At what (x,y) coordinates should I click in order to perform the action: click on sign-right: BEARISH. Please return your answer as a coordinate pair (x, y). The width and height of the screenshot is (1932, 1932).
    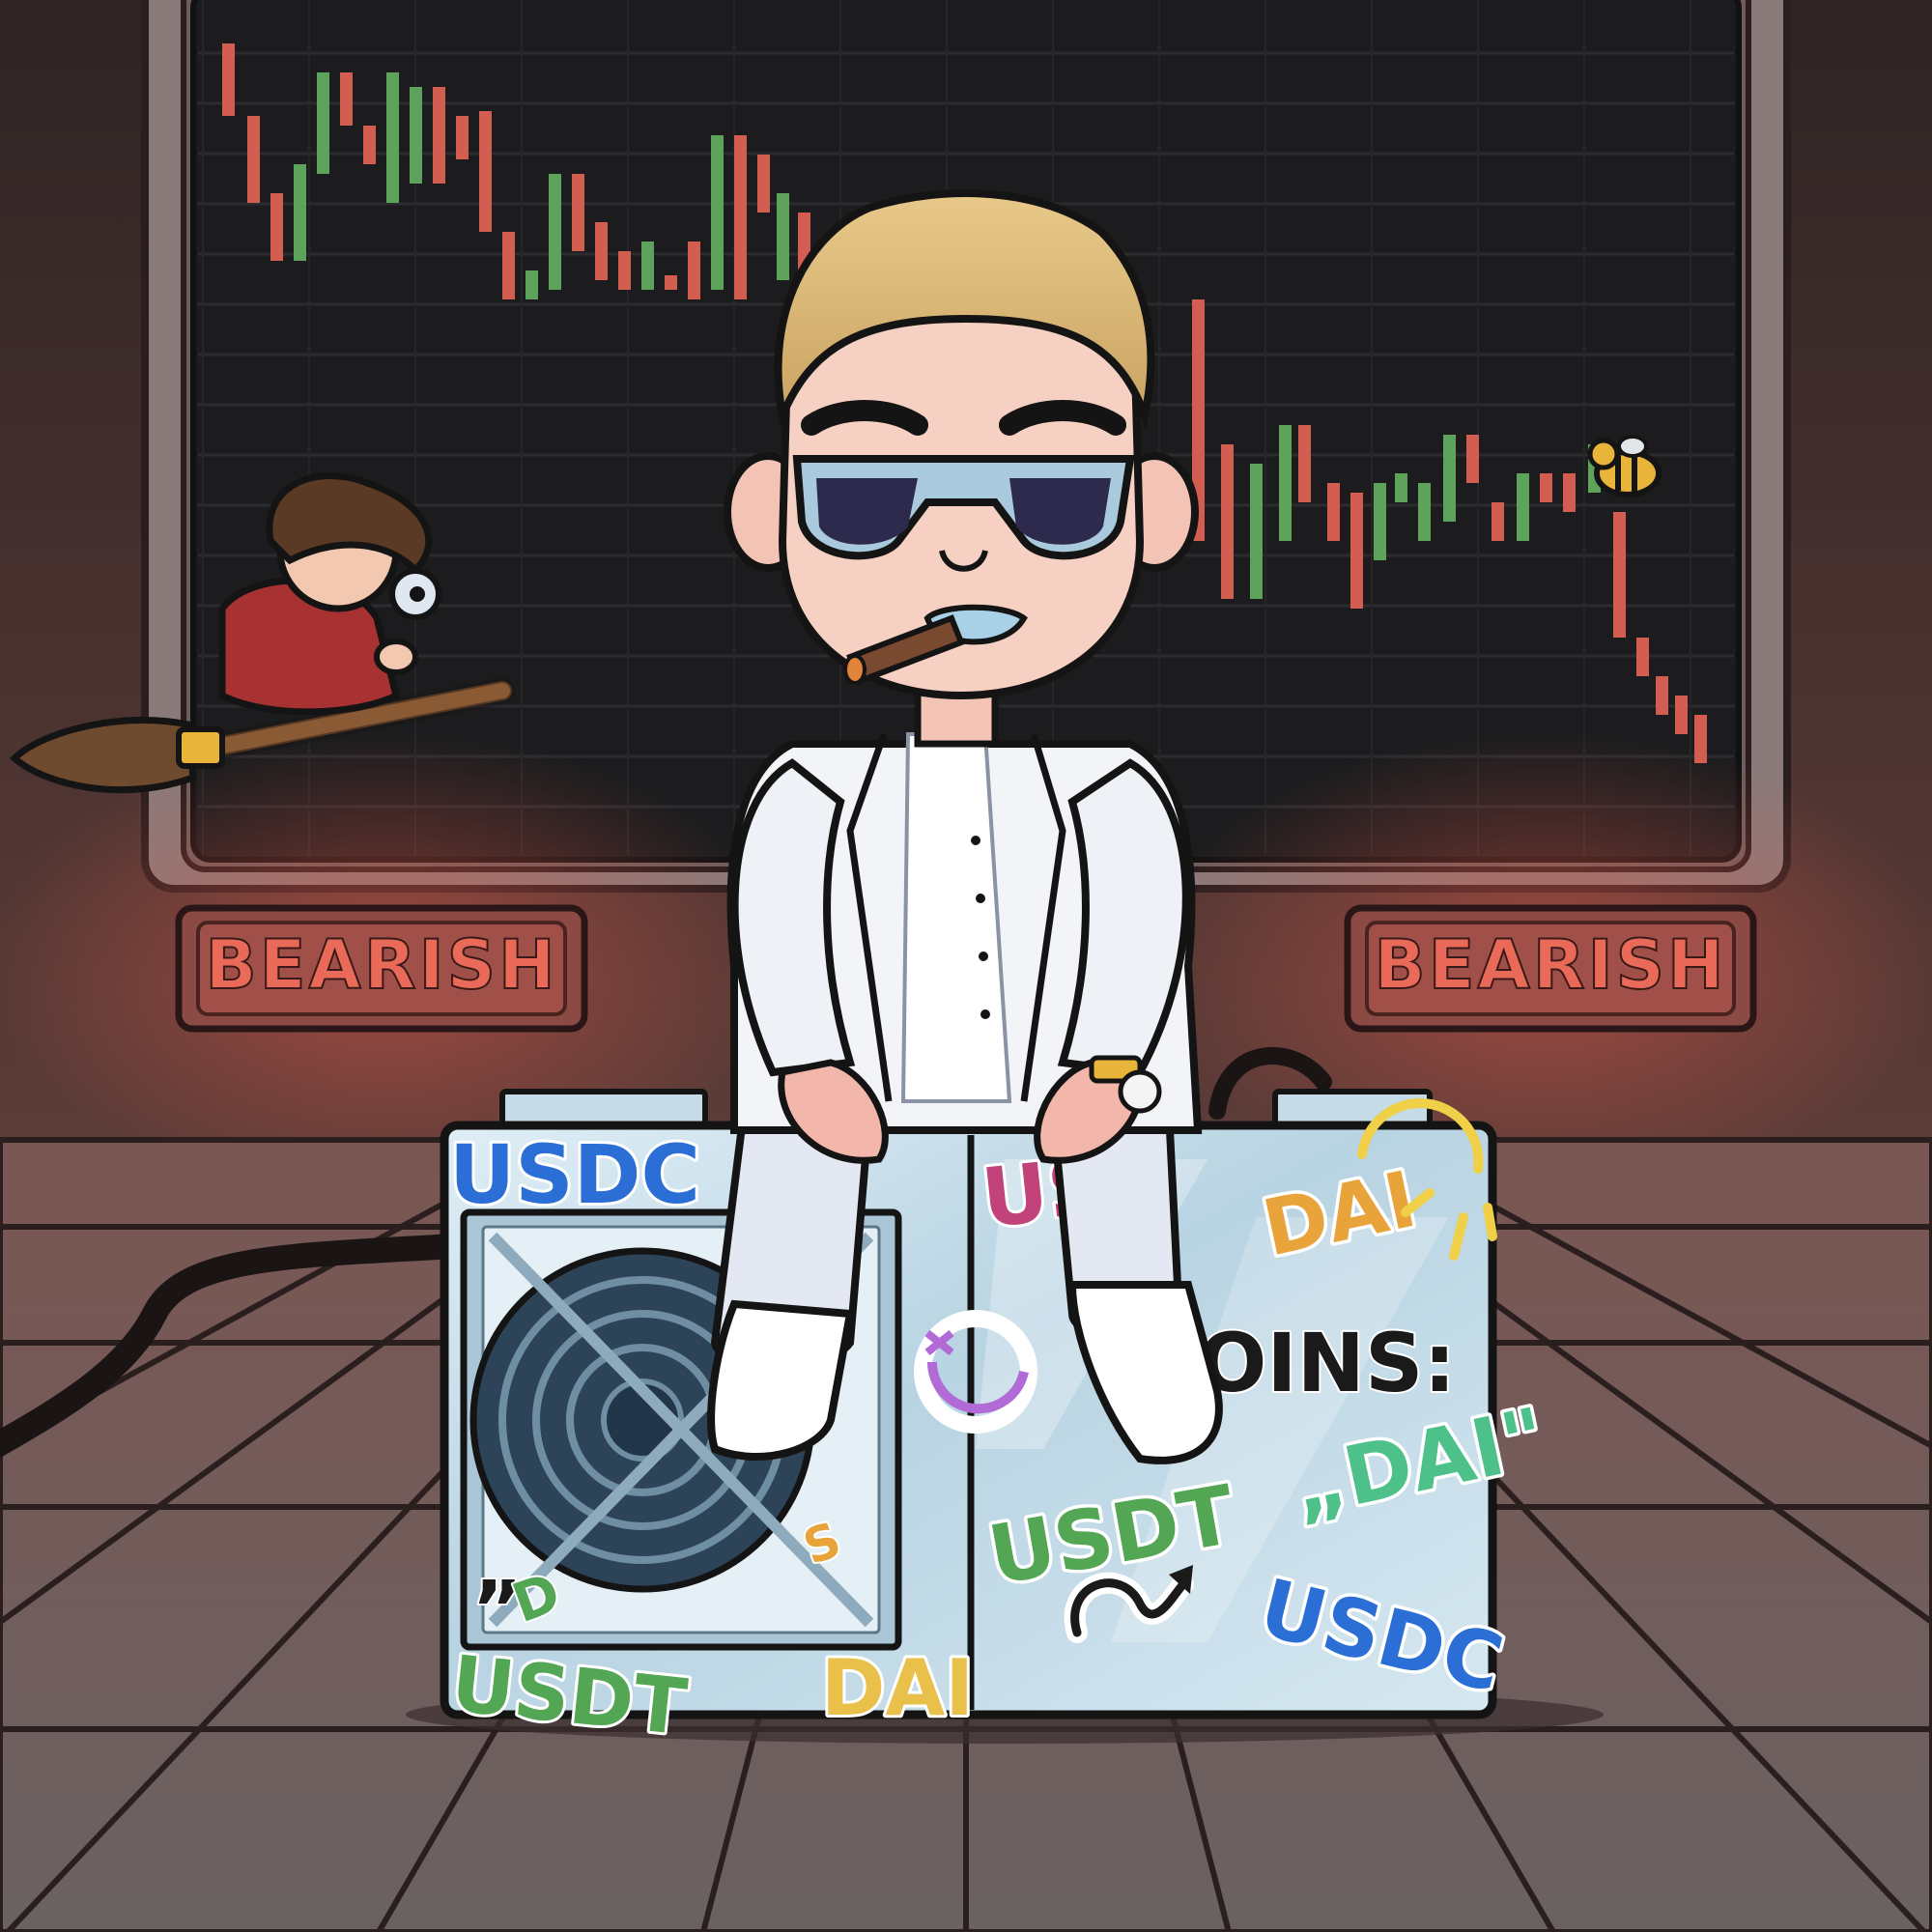
    Looking at the image, I should click on (1550, 968).